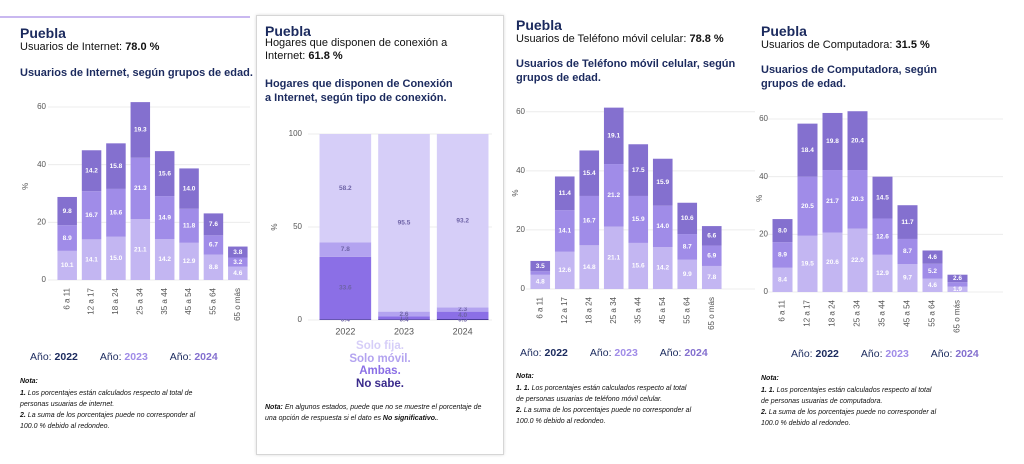 This screenshot has width=1024, height=464. I want to click on legend-item: Año: 2023, so click(124, 357).